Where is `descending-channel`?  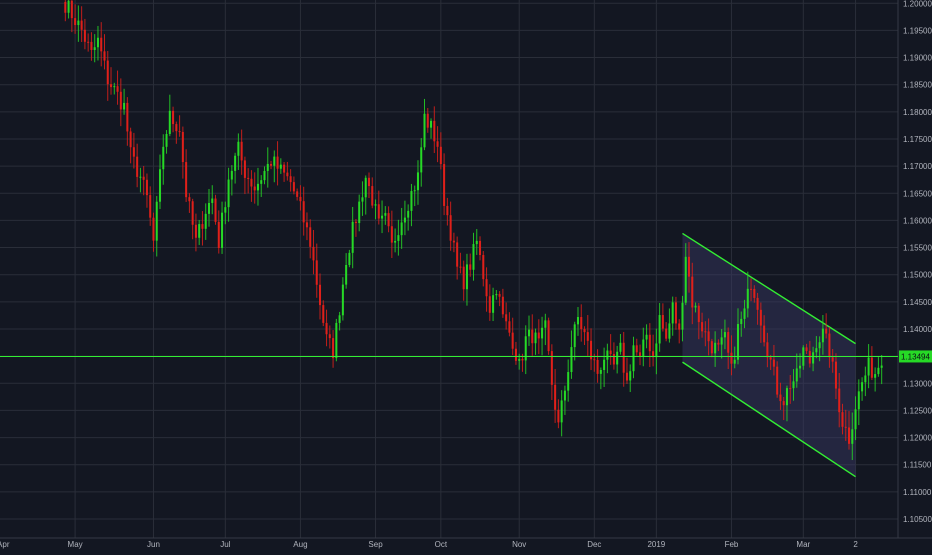
descending-channel is located at coordinates (769, 355).